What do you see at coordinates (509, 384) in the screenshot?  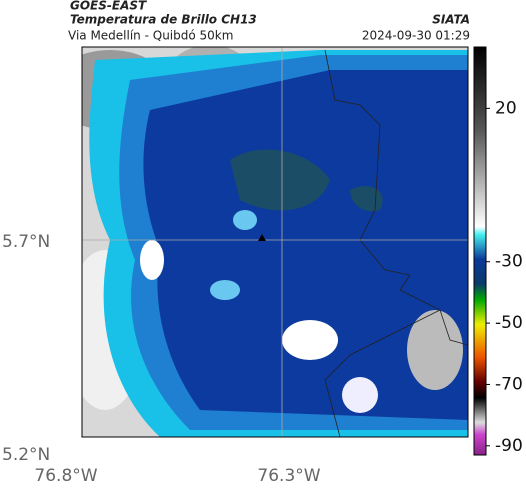 I see `colorbar-tick-label: -70` at bounding box center [509, 384].